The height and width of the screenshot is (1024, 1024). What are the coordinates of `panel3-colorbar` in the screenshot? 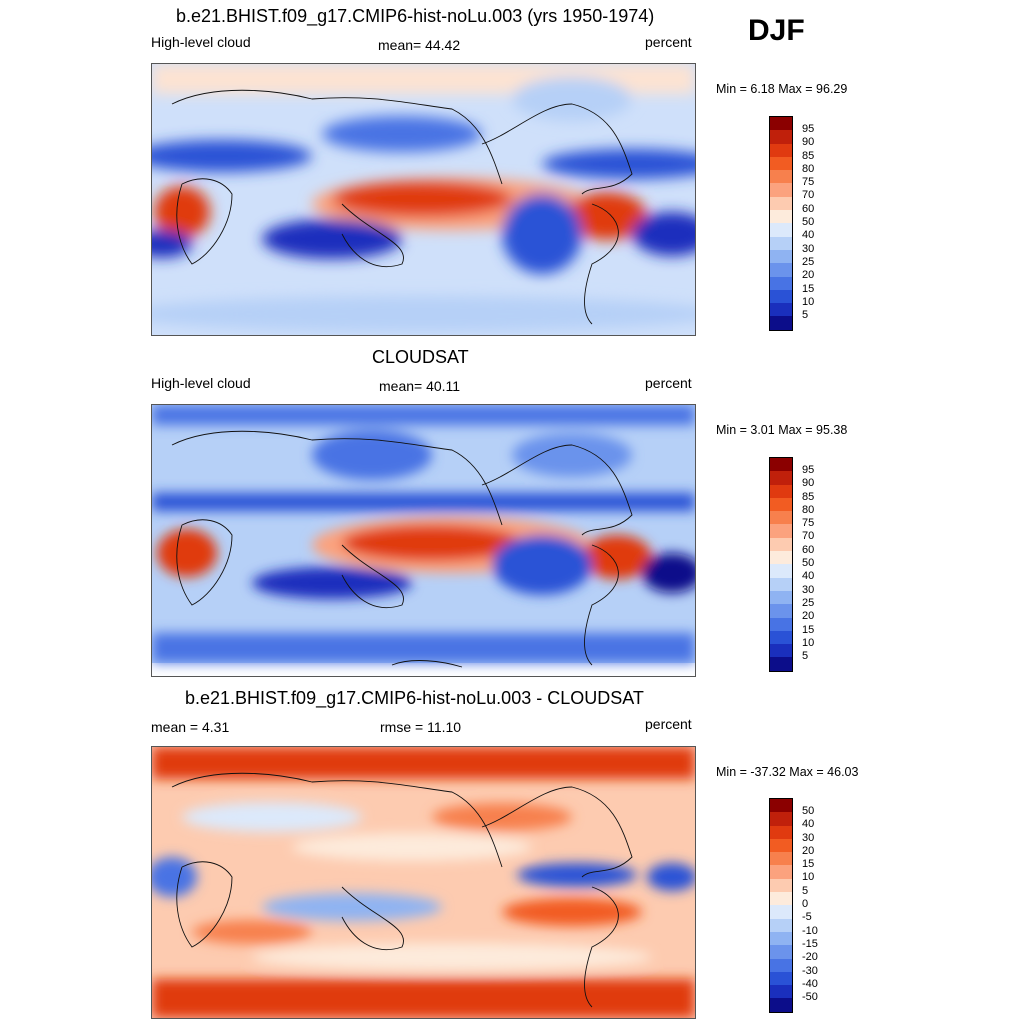 It's located at (781, 905).